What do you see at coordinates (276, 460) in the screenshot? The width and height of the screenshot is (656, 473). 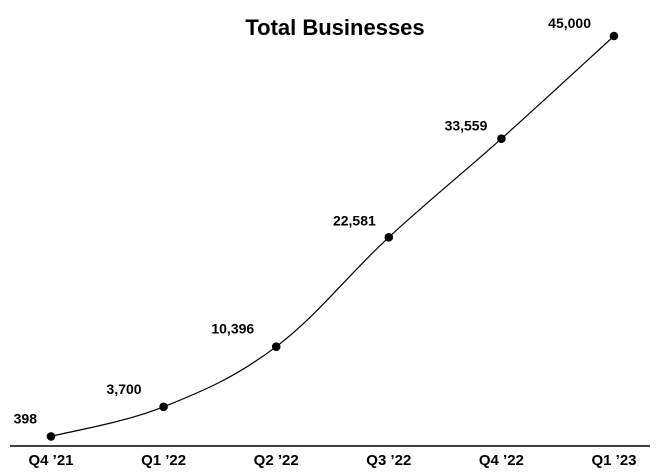 I see `x-tick-label-2: Q2 ’22` at bounding box center [276, 460].